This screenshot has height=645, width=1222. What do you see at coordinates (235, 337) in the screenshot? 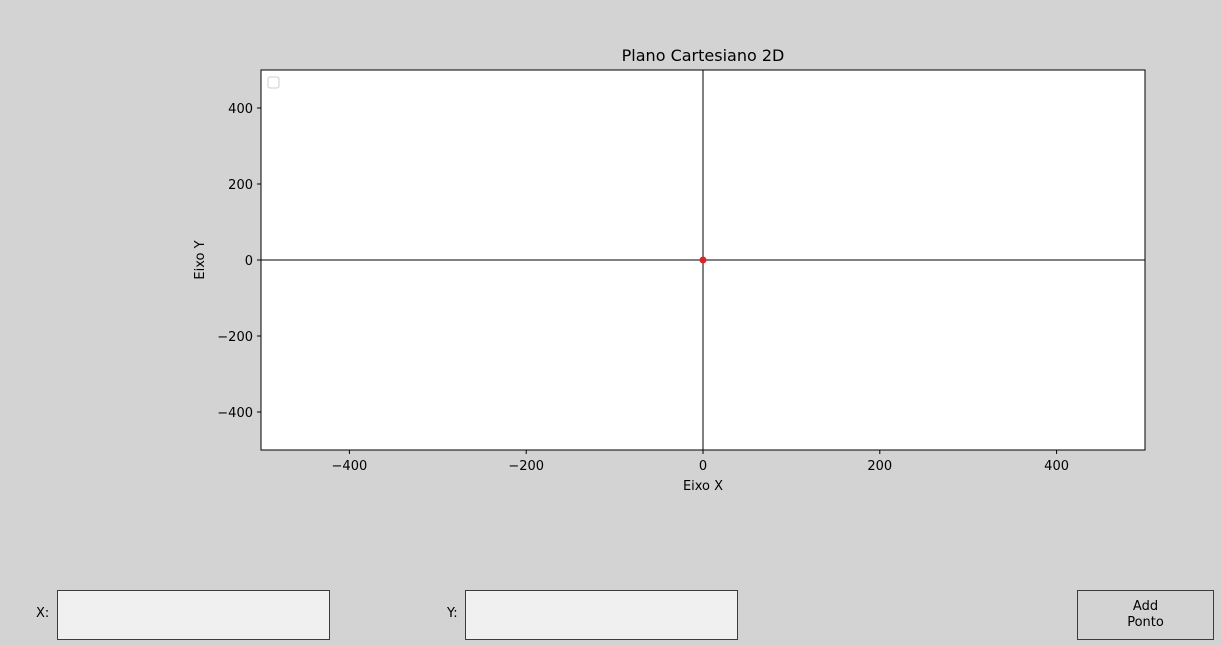
I see `y-tick-label: −200` at bounding box center [235, 337].